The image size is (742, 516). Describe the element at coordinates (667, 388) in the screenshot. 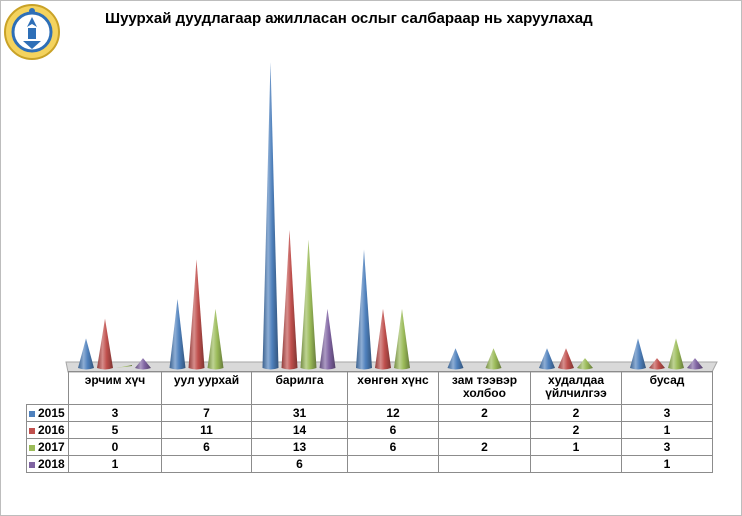

I see `category-label: бусад` at that location.